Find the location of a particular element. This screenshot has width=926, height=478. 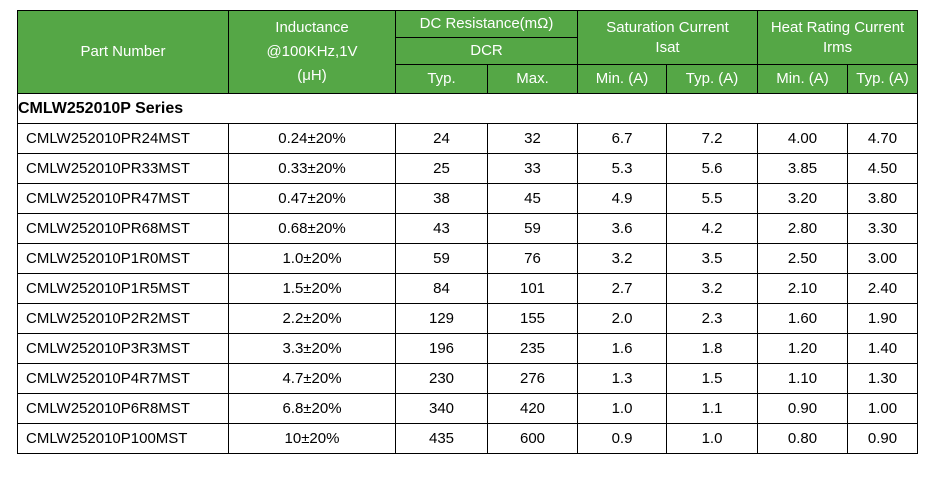

cell-isat-typ: 1.0 is located at coordinates (712, 438).